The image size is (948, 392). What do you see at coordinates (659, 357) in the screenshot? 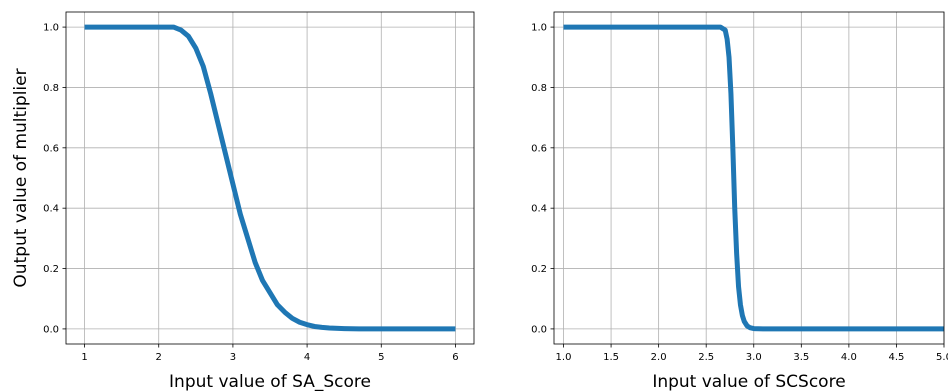
I see `x-tick-label: 2.0` at bounding box center [659, 357].